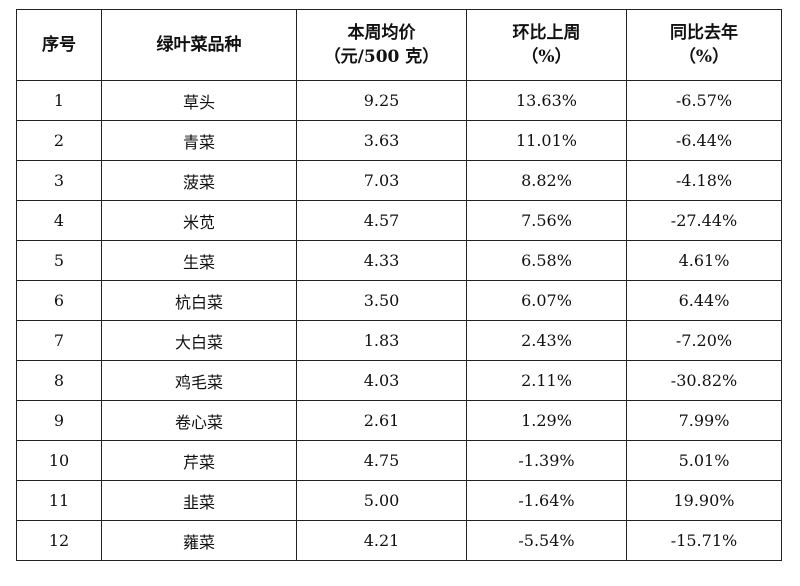  I want to click on cell-yoy: 4.61%, so click(704, 260).